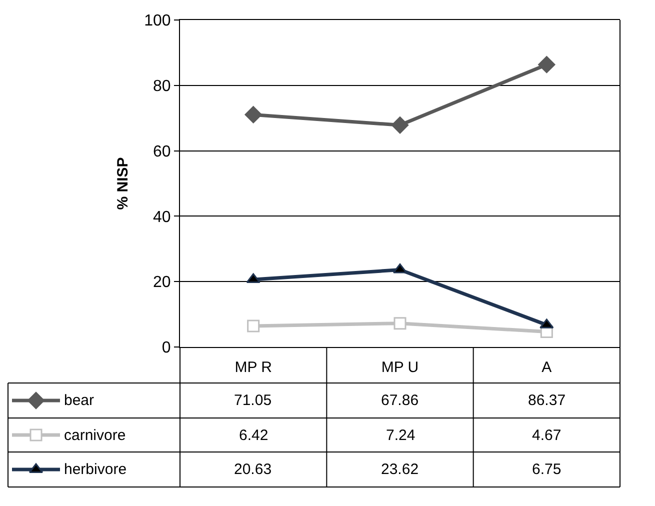 This screenshot has height=506, width=655. What do you see at coordinates (166, 348) in the screenshot?
I see `y-tick-label: 0` at bounding box center [166, 348].